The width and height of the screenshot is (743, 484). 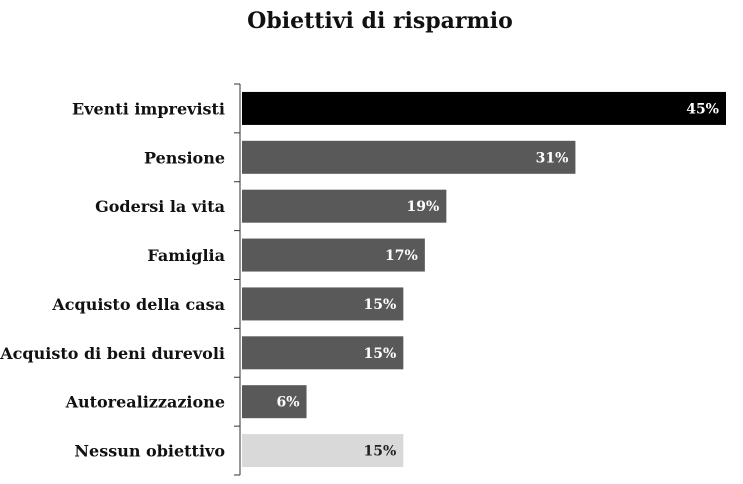 I want to click on category-label: Acquisto della casa, so click(x=138, y=304).